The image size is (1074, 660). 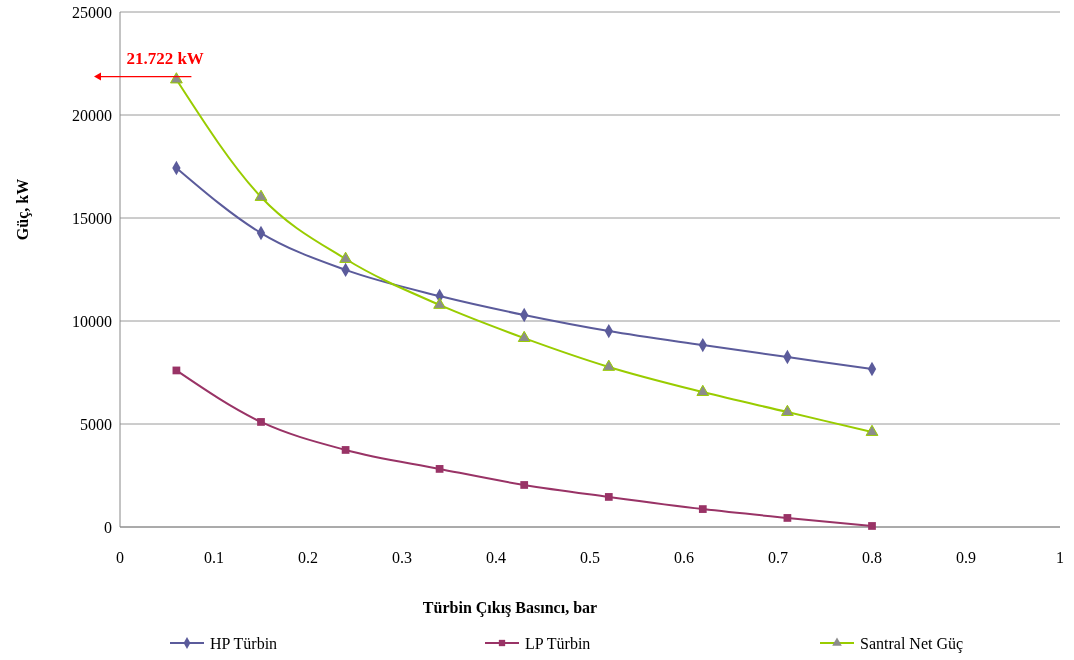 What do you see at coordinates (872, 557) in the screenshot?
I see `x-tick-label: 0.8` at bounding box center [872, 557].